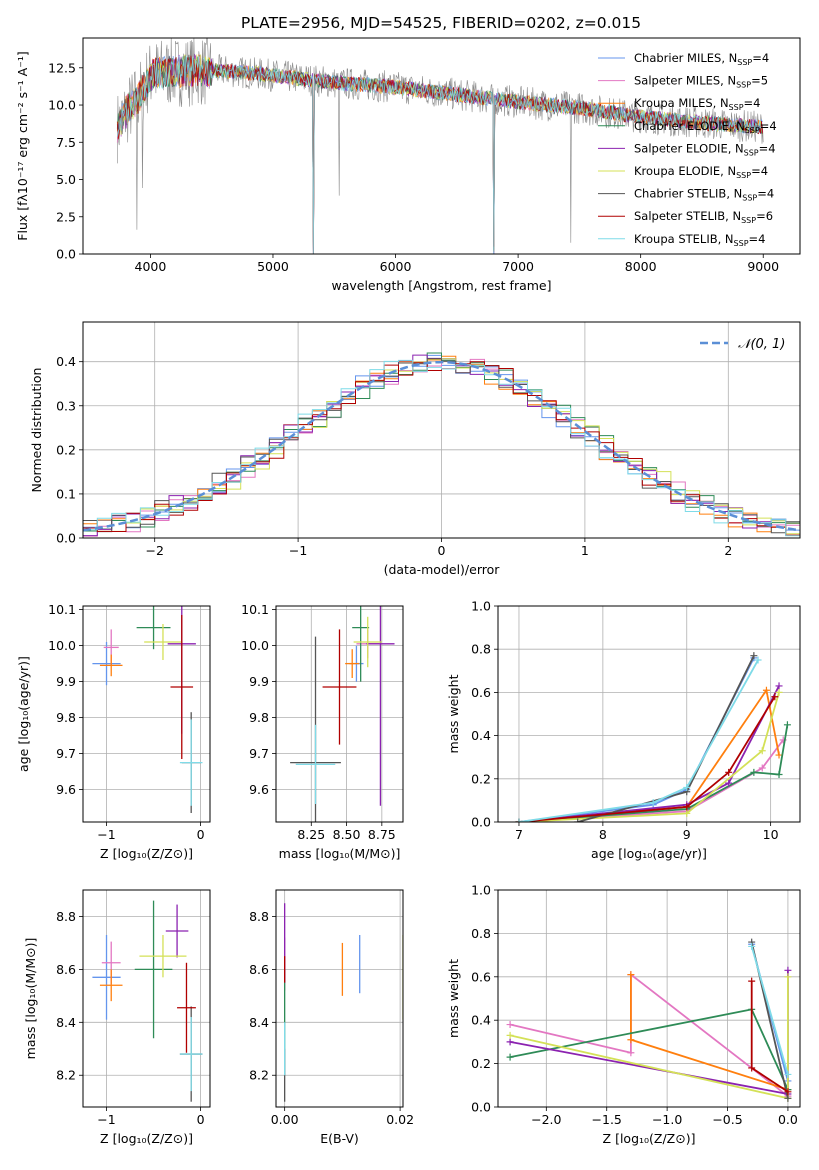 This screenshot has width=819, height=1170. Describe the element at coordinates (259, 916) in the screenshot. I see `y-tick-label: 8.8` at that location.